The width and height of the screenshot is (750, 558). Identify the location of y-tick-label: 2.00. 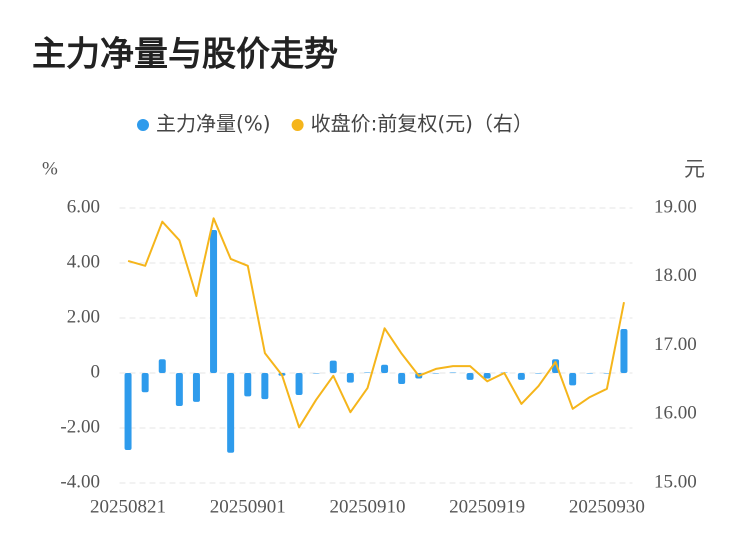
(83, 316).